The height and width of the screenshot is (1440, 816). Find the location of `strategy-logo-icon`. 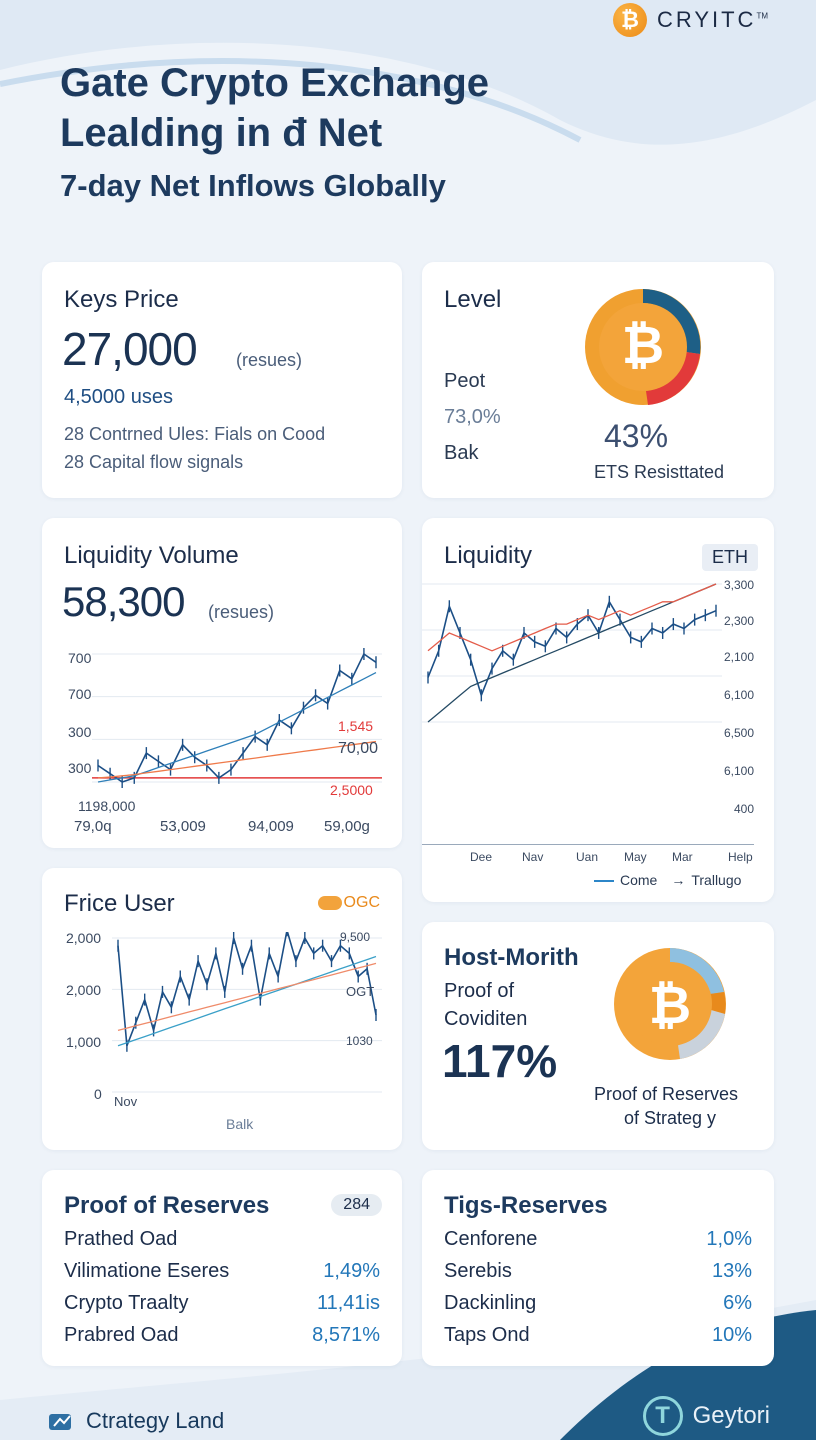

strategy-logo-icon is located at coordinates (60, 1422).